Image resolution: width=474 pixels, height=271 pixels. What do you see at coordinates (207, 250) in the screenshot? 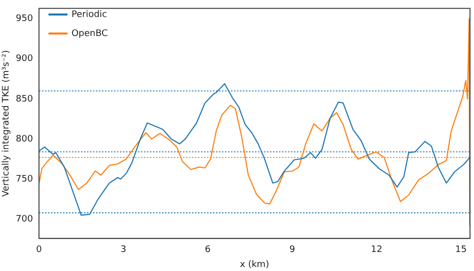
I see `x-tick-label: 6` at bounding box center [207, 250].